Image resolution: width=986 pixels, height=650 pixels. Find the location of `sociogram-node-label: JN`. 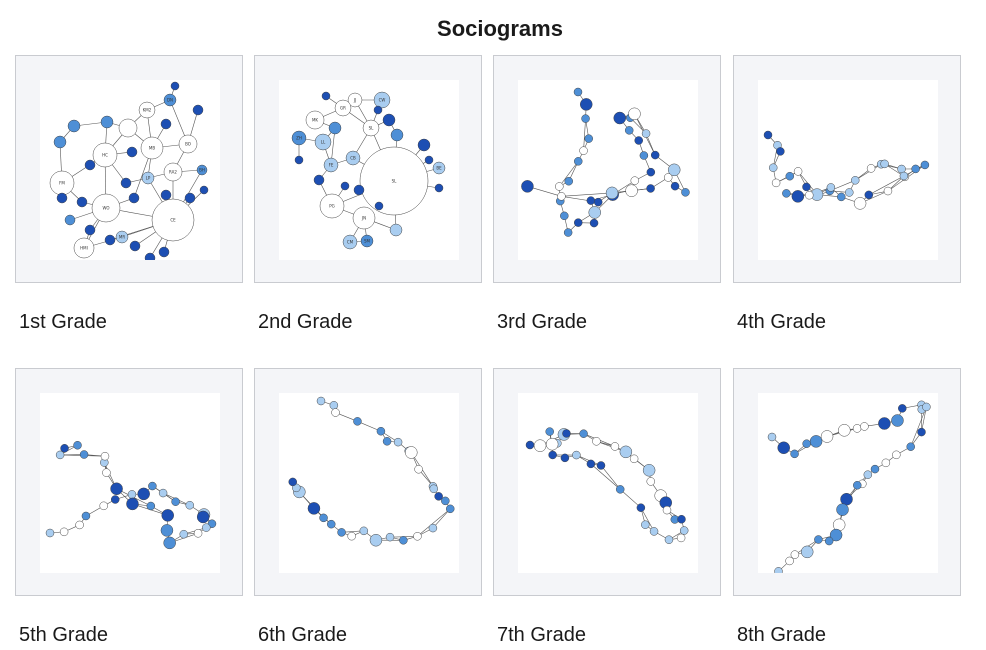

sociogram-node-label: JN is located at coordinates (363, 218).